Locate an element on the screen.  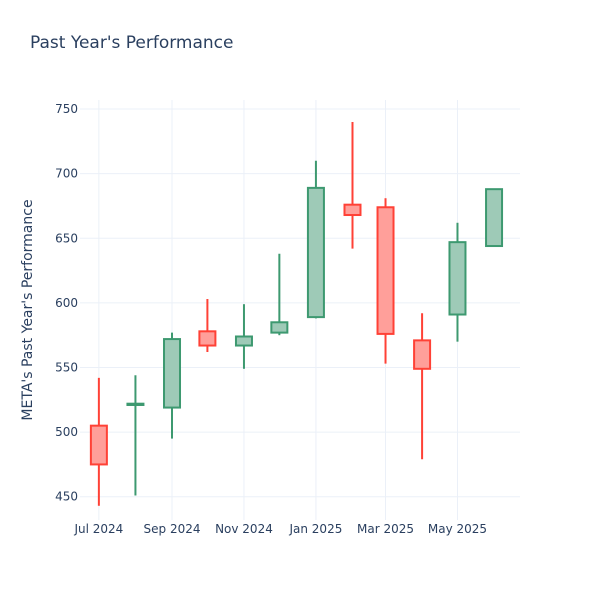
x-tick-label: Jul 2024 is located at coordinates (98, 529).